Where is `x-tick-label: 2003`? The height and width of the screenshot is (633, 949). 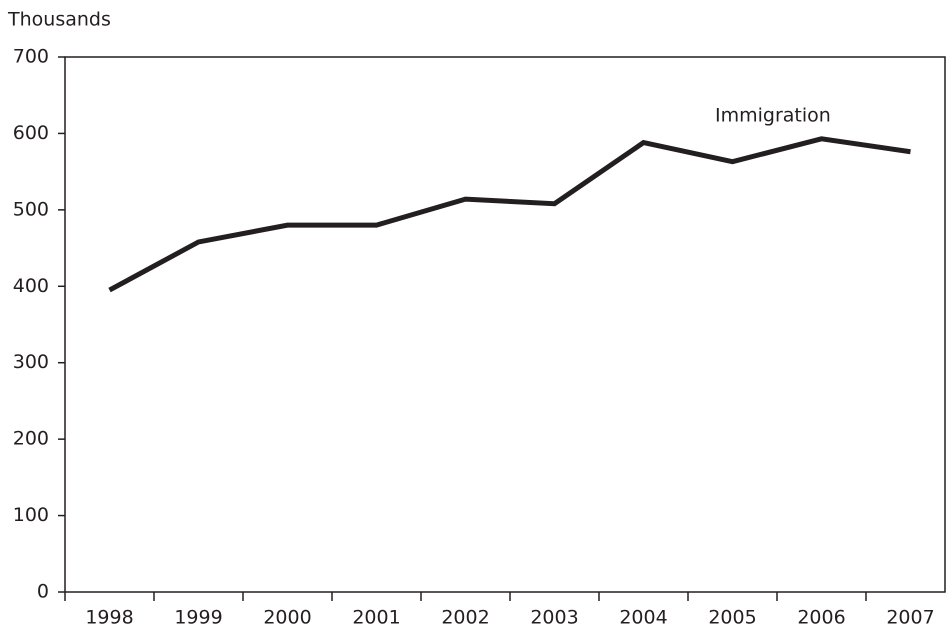 x-tick-label: 2003 is located at coordinates (554, 618).